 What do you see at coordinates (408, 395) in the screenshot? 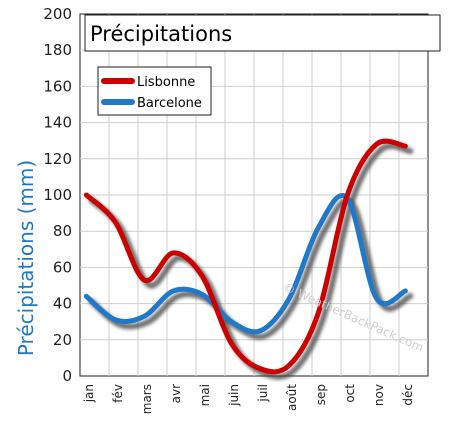
I see `x-tick-label: déc` at bounding box center [408, 395].